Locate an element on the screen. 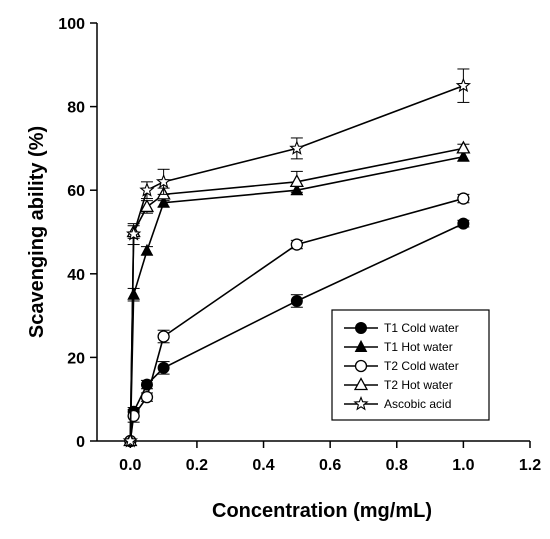  y-tick-label: 80 is located at coordinates (76, 108).